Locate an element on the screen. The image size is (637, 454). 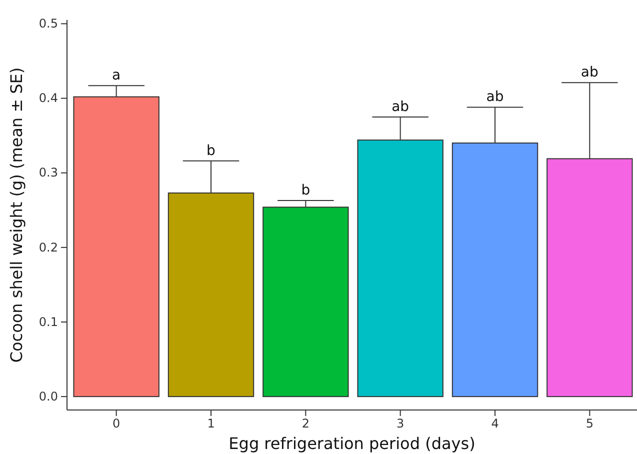
y-tick-label: 0.4 is located at coordinates (48, 98).